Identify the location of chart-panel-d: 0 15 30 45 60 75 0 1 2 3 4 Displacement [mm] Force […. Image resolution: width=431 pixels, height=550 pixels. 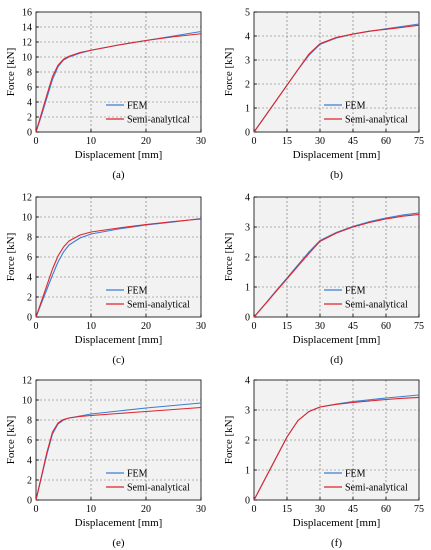
(323, 280).